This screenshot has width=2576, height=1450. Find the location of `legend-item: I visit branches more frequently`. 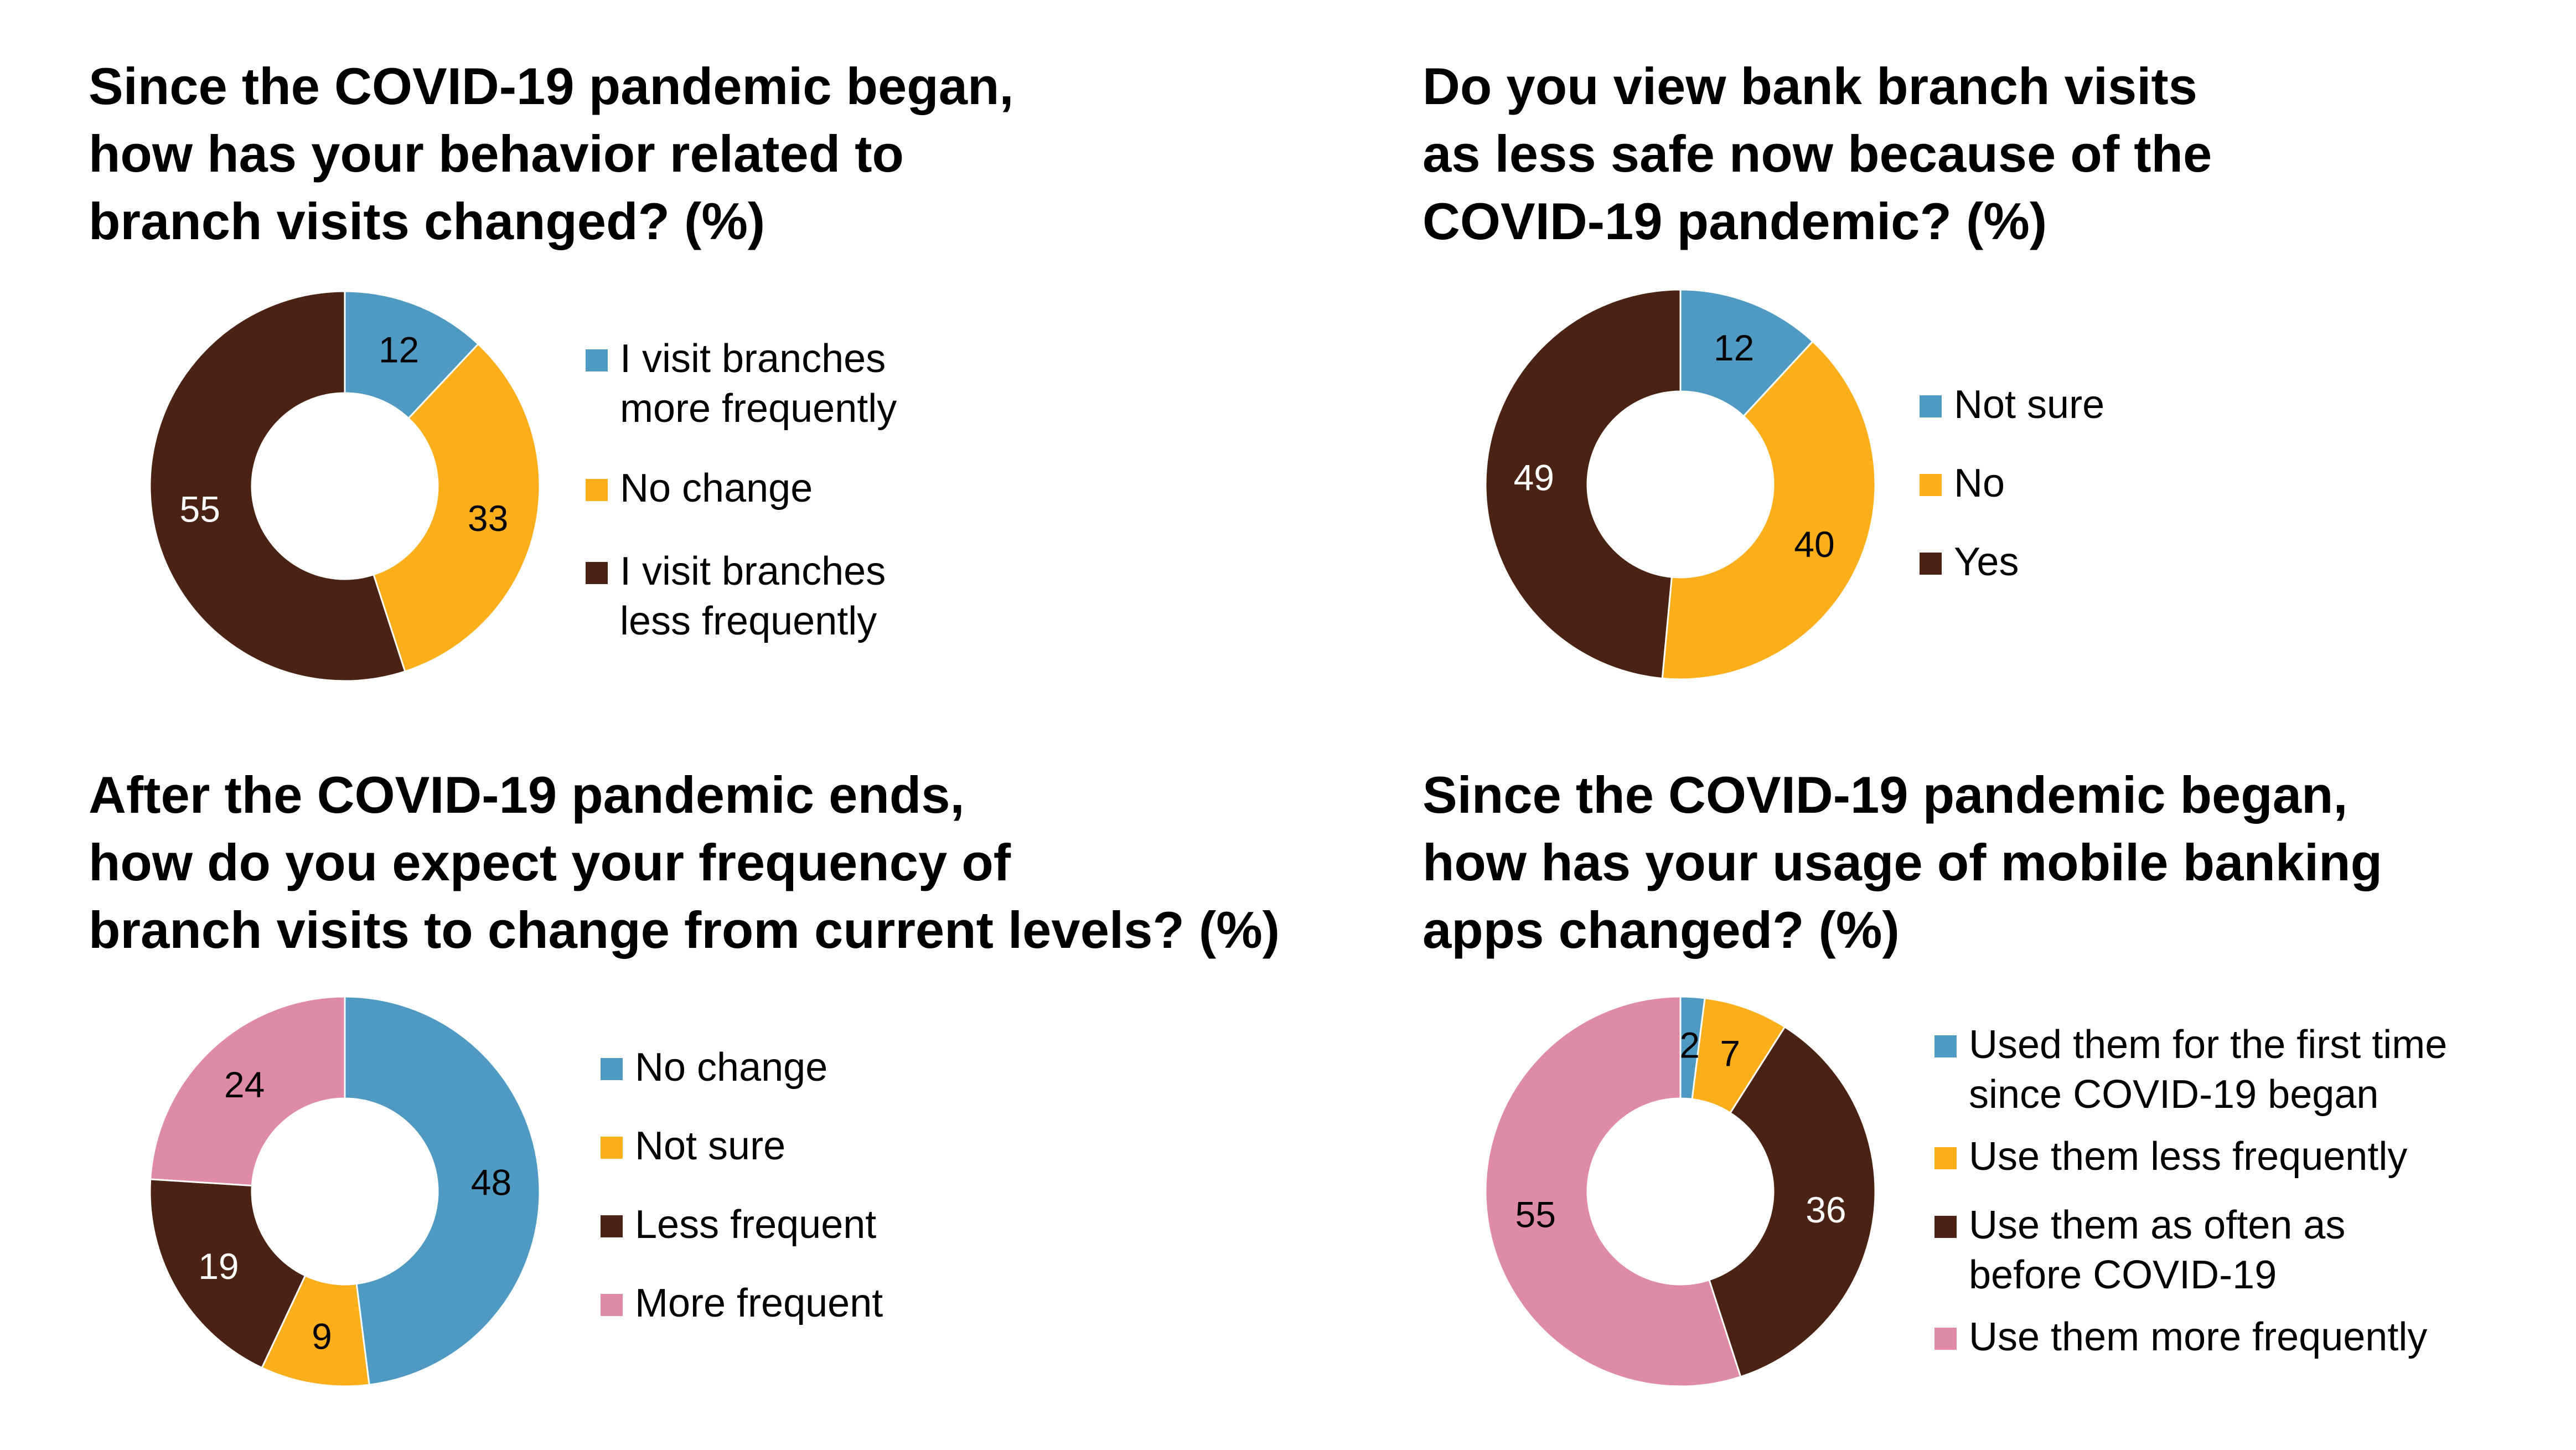

legend-item: I visit branches more frequently is located at coordinates (741, 384).